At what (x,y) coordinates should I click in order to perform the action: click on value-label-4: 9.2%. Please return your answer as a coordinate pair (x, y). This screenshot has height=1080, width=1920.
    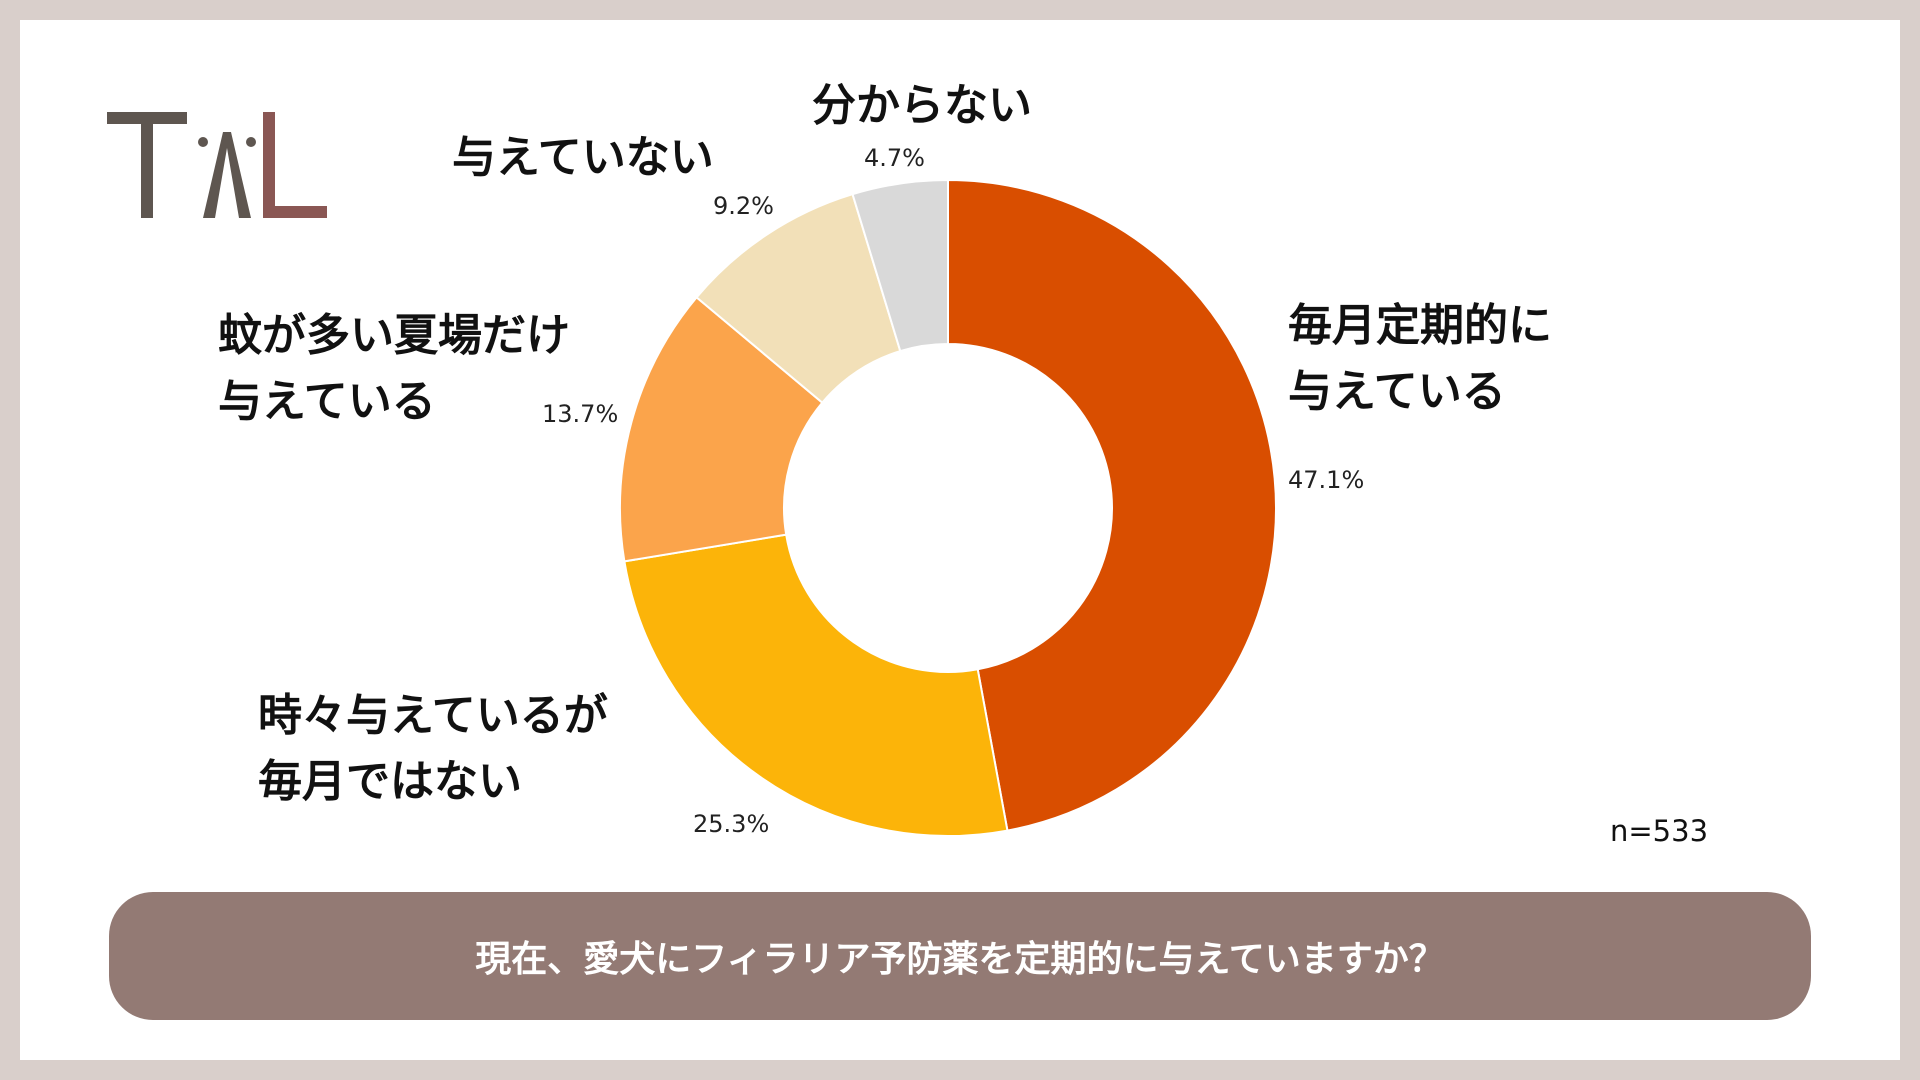
    Looking at the image, I should click on (743, 206).